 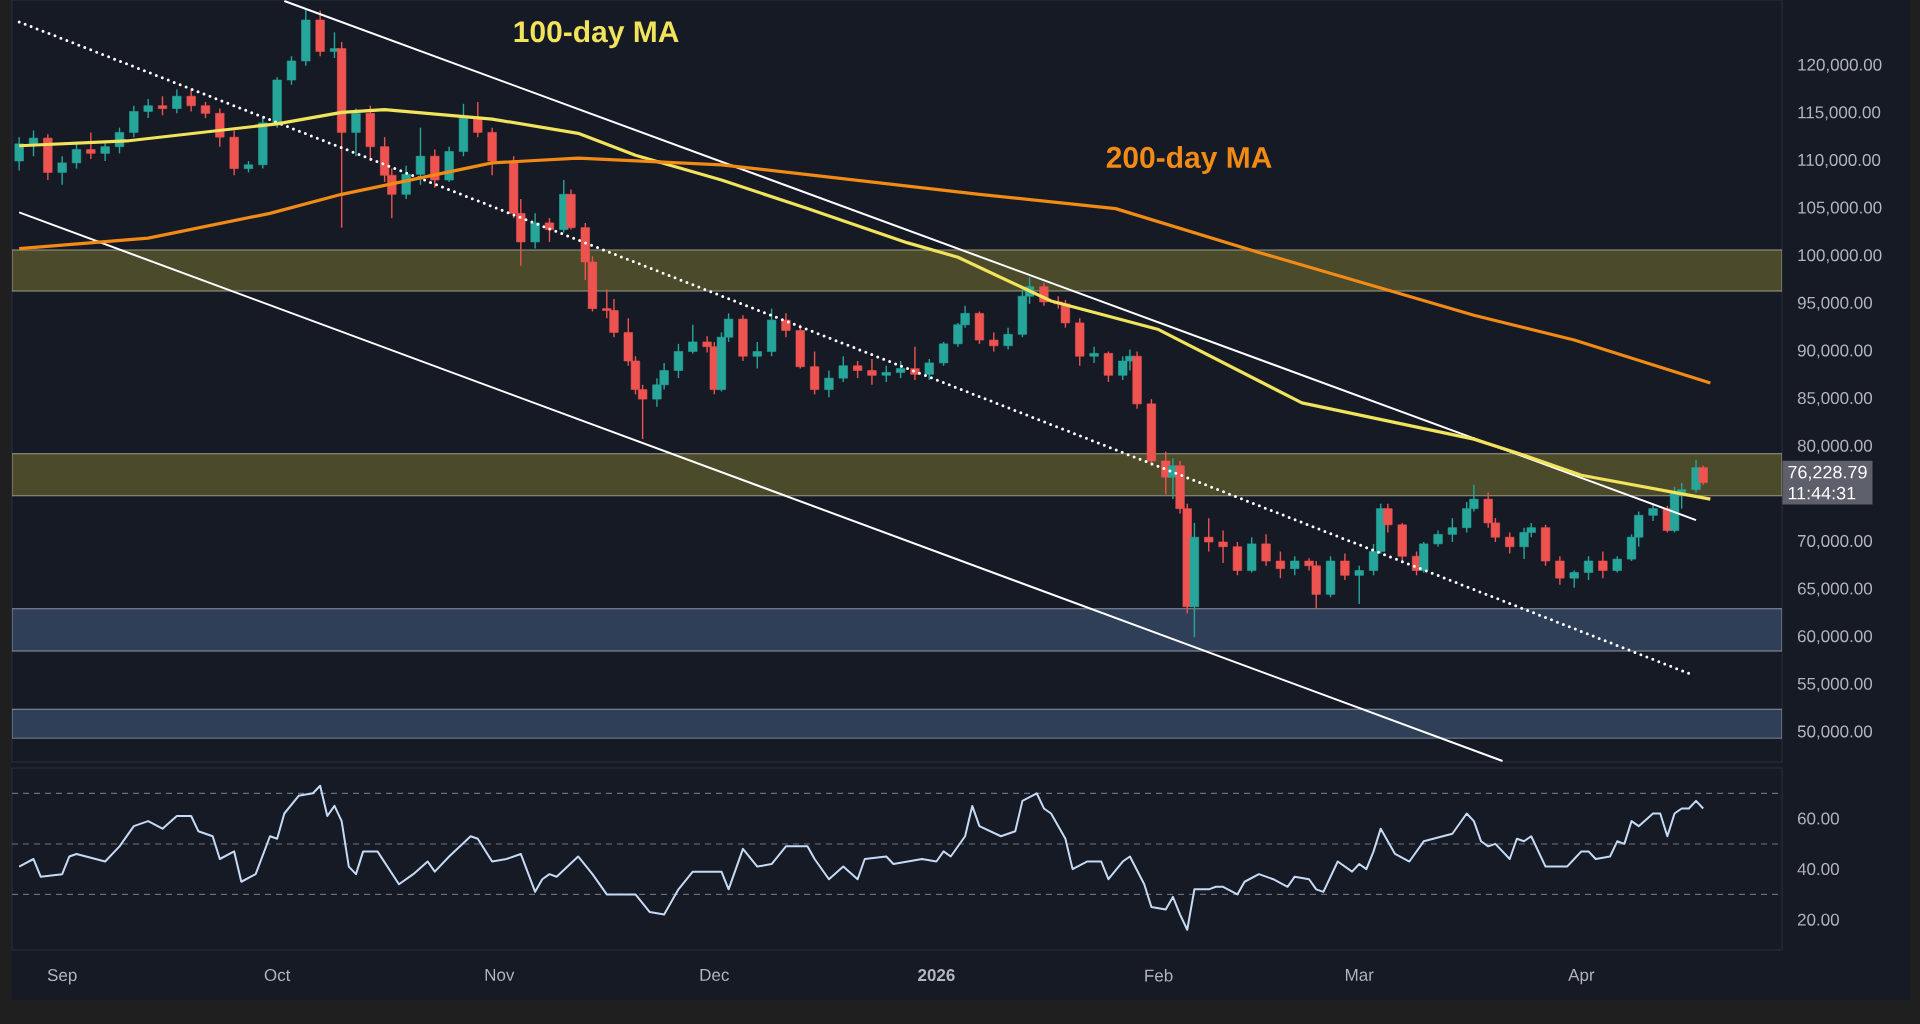 What do you see at coordinates (1839, 113) in the screenshot?
I see `y-tick-label: 115,000.00` at bounding box center [1839, 113].